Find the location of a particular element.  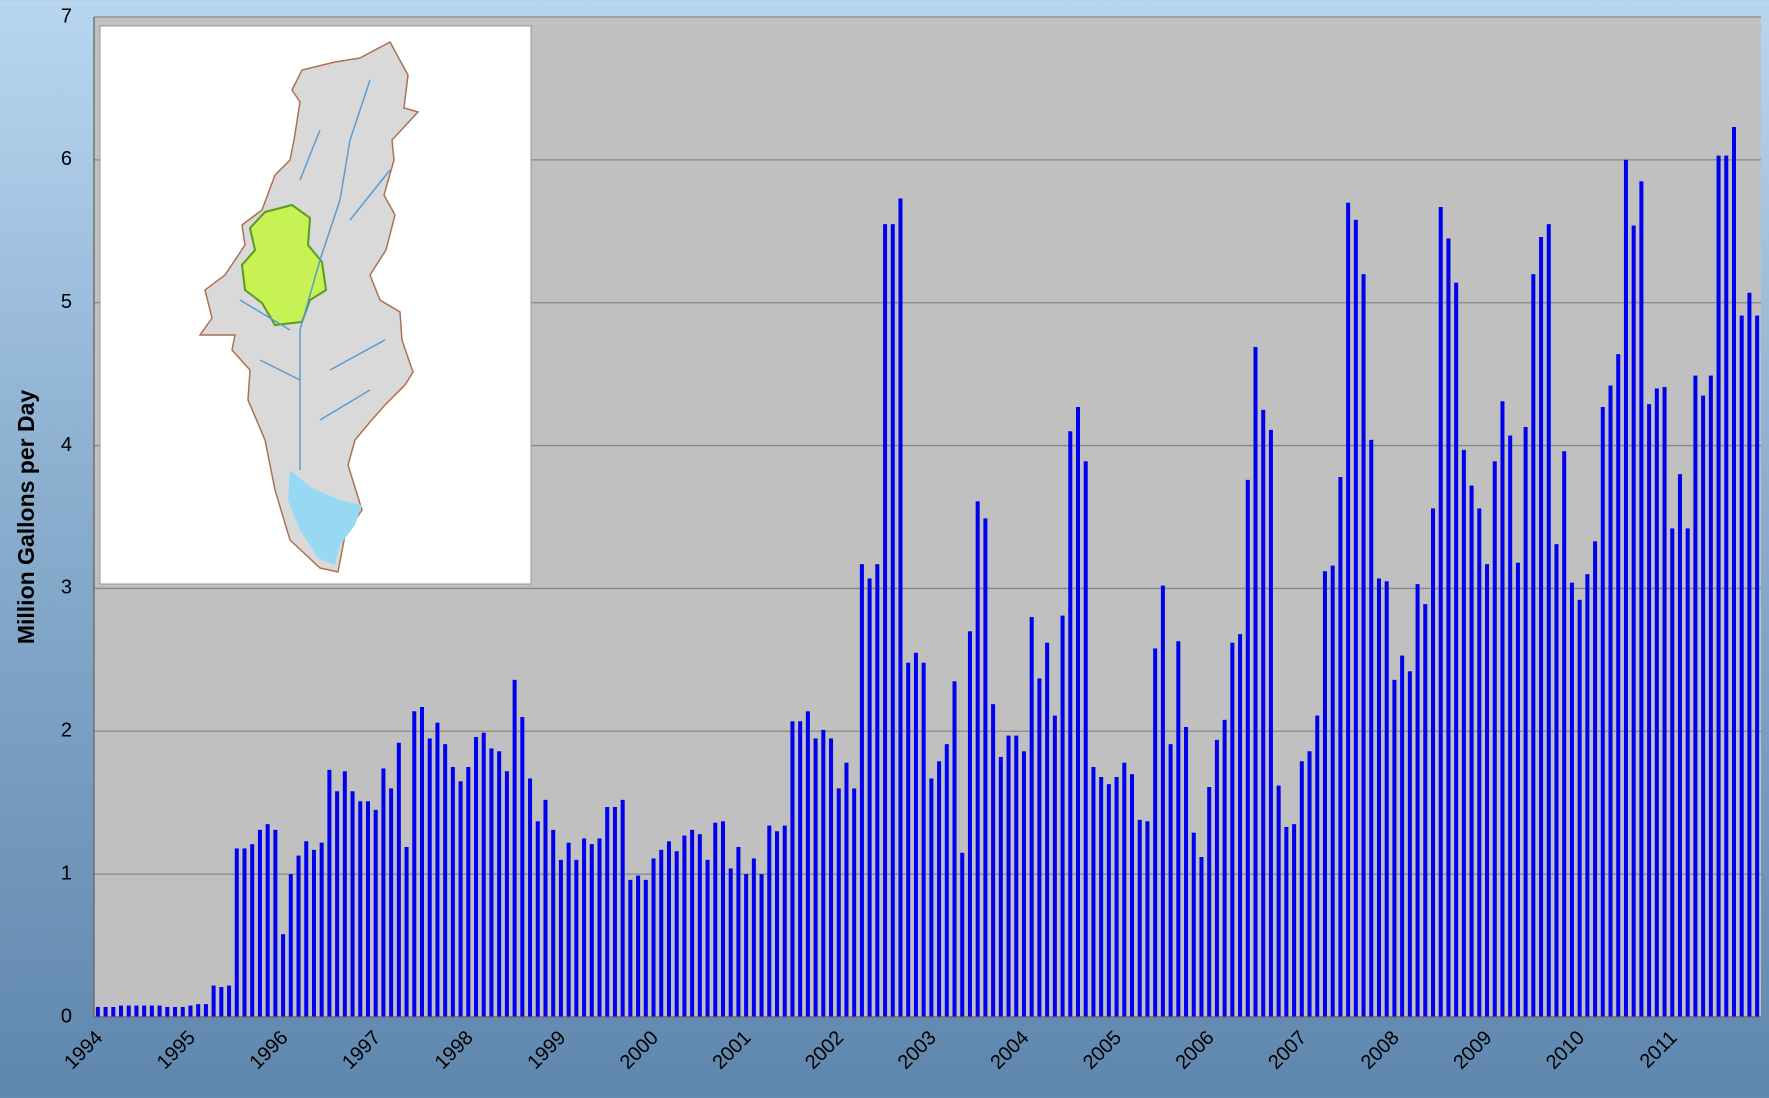

x-tick-label: 2010 is located at coordinates (1565, 1050).